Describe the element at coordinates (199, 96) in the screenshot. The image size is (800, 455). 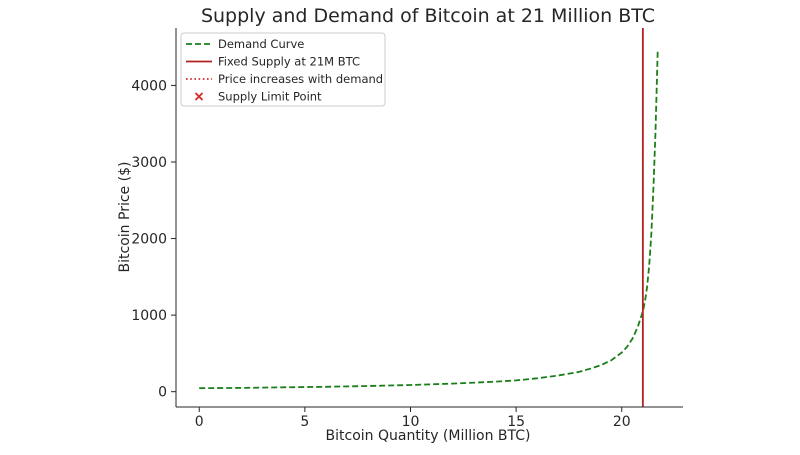
I see `x-marker-icon` at that location.